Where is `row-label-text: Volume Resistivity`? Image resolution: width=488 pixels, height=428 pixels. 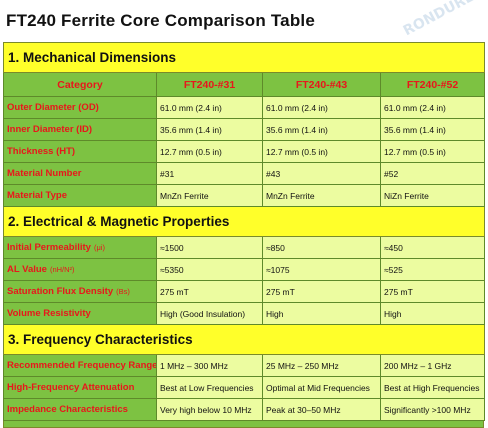
row-label-text: Volume Resistivity is located at coordinates (49, 313).